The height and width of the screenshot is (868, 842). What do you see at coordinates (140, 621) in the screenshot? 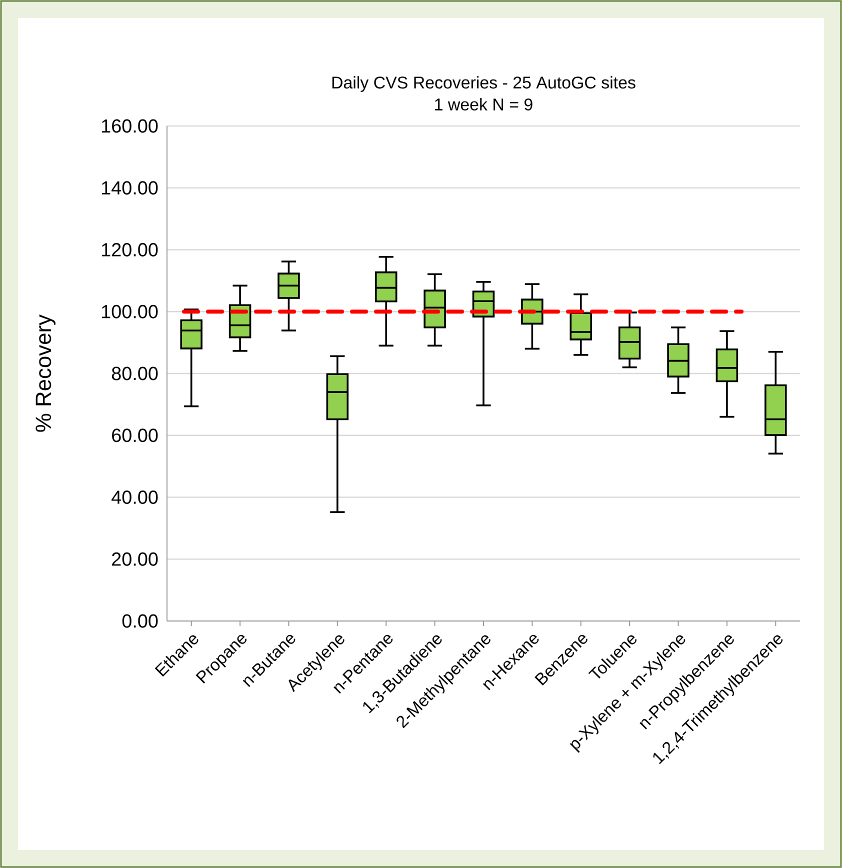
I see `y-tick-label: 0.00` at bounding box center [140, 621].